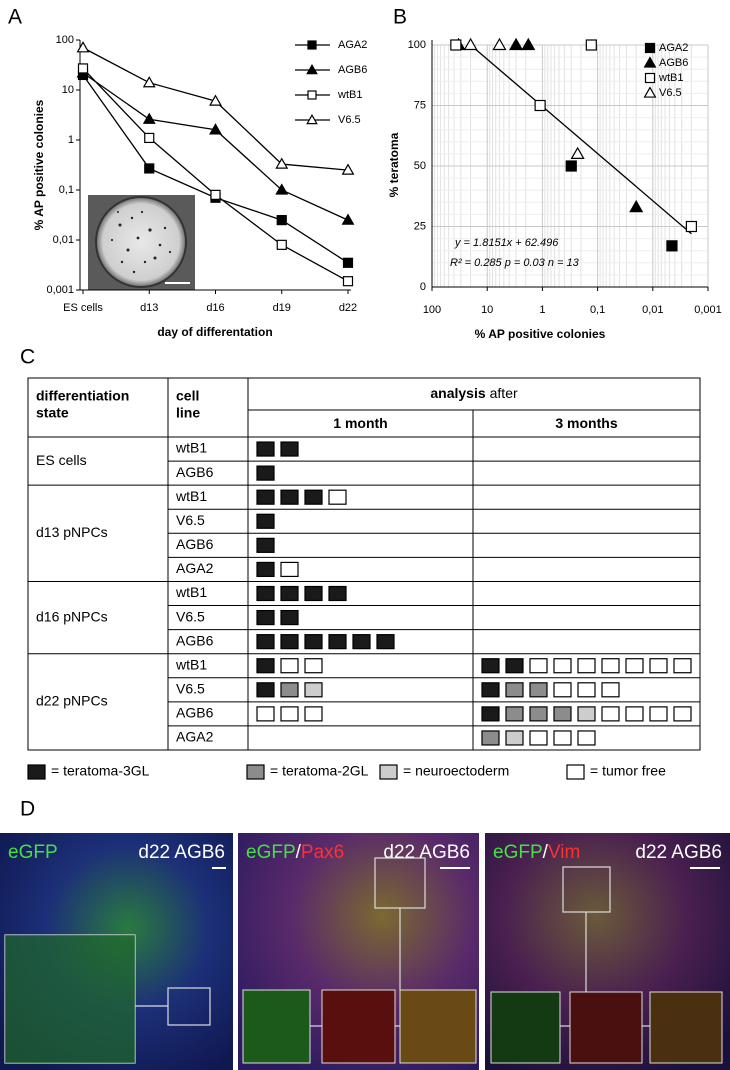  I want to click on y-tick-label: 100, so click(65, 40).